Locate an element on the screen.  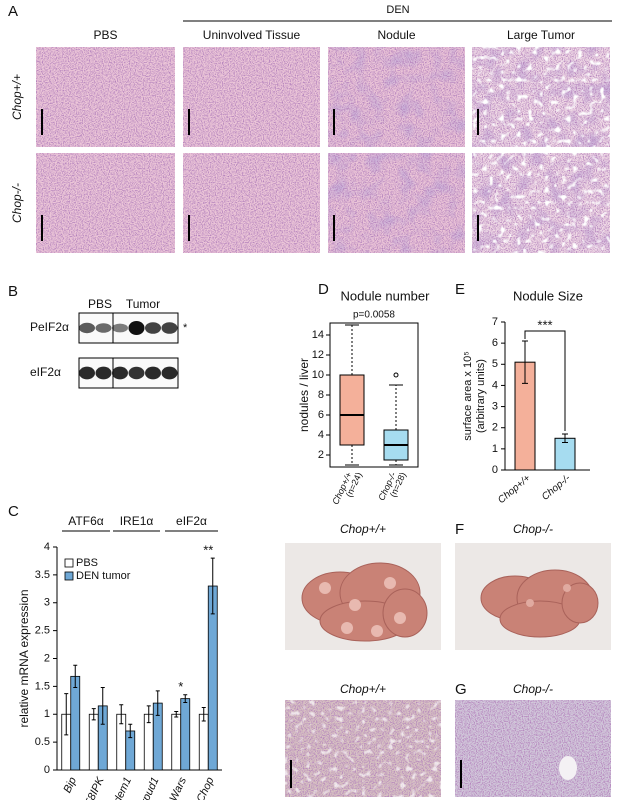
y-tick-label: 14 is located at coordinates (318, 335).